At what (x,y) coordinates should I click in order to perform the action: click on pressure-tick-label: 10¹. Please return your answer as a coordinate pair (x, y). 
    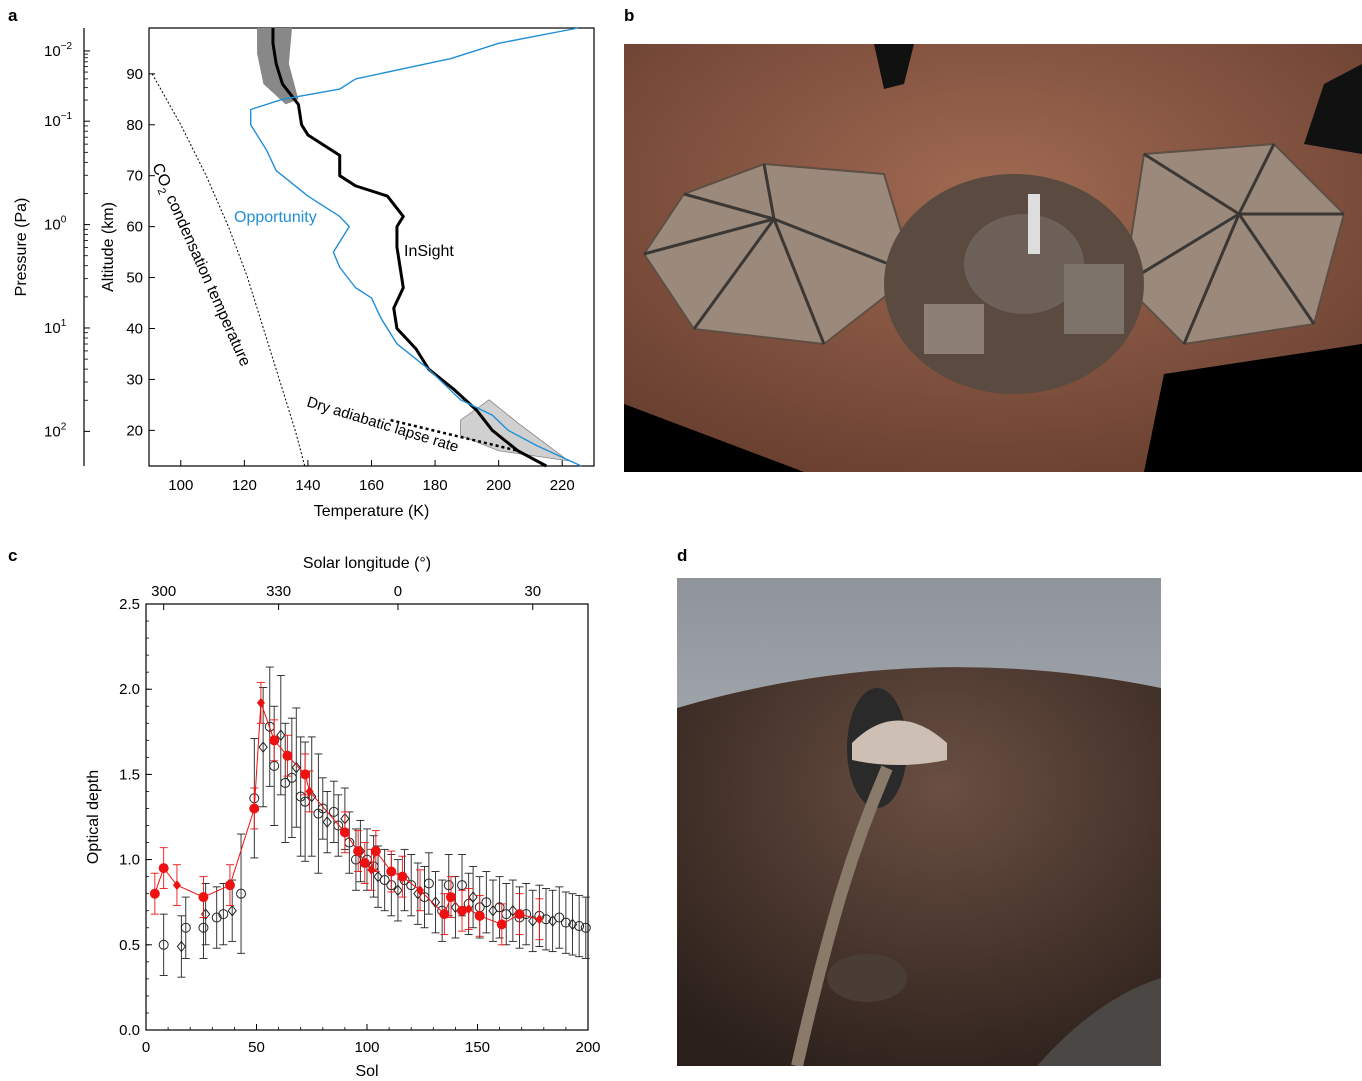
    Looking at the image, I should click on (55, 327).